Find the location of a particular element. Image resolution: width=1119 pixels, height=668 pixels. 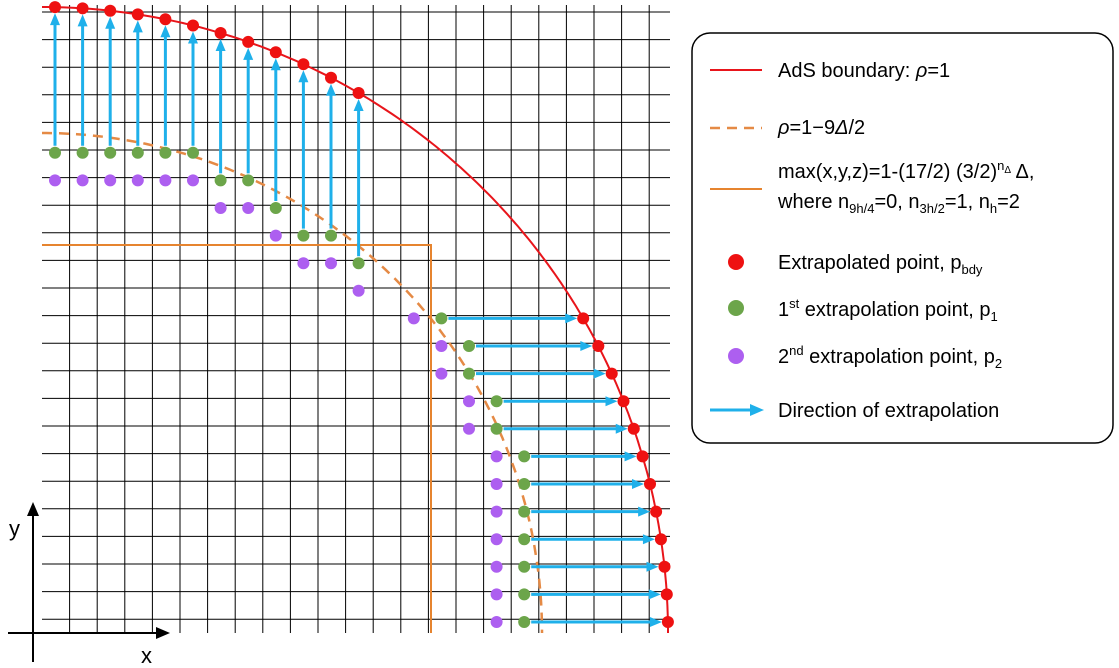

second-point-label: 2nd extrapolation point, p2 is located at coordinates (890, 357).